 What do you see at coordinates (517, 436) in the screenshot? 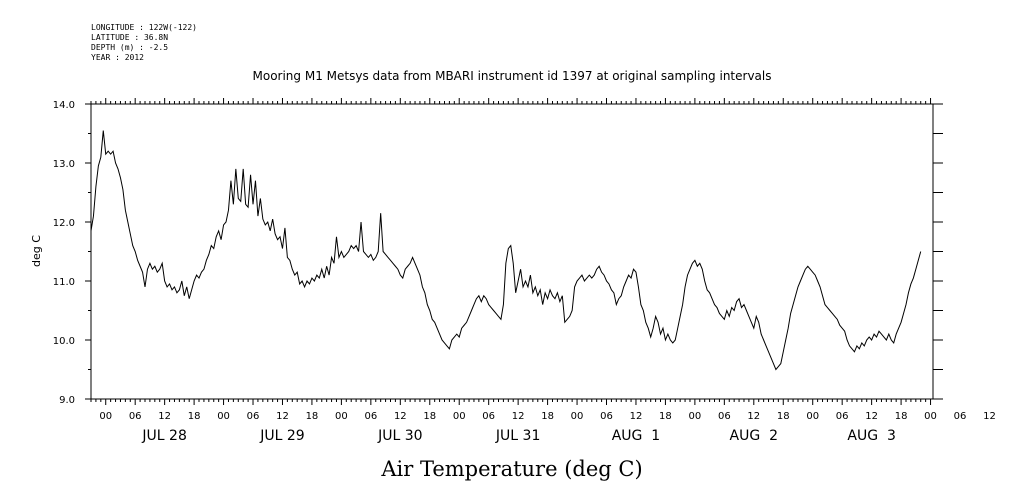
I see `x-day-label: JUL 31` at bounding box center [517, 436].